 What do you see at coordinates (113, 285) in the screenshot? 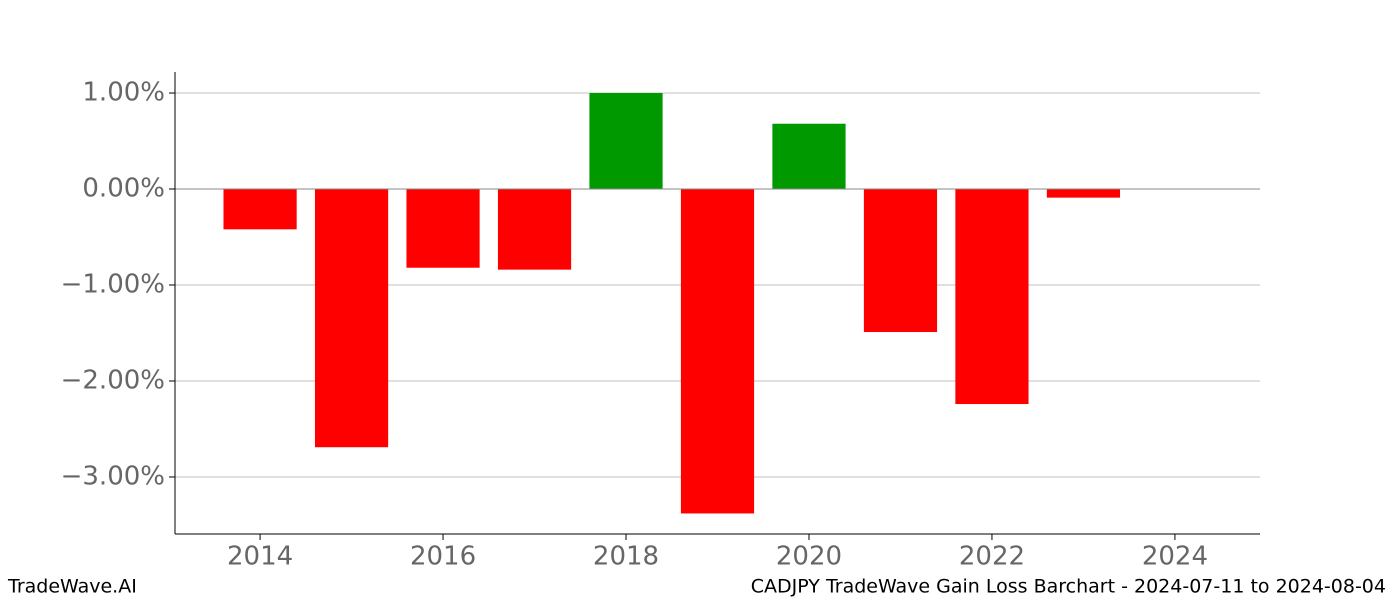
I see `y-tick-label: −1.00%` at bounding box center [113, 285].